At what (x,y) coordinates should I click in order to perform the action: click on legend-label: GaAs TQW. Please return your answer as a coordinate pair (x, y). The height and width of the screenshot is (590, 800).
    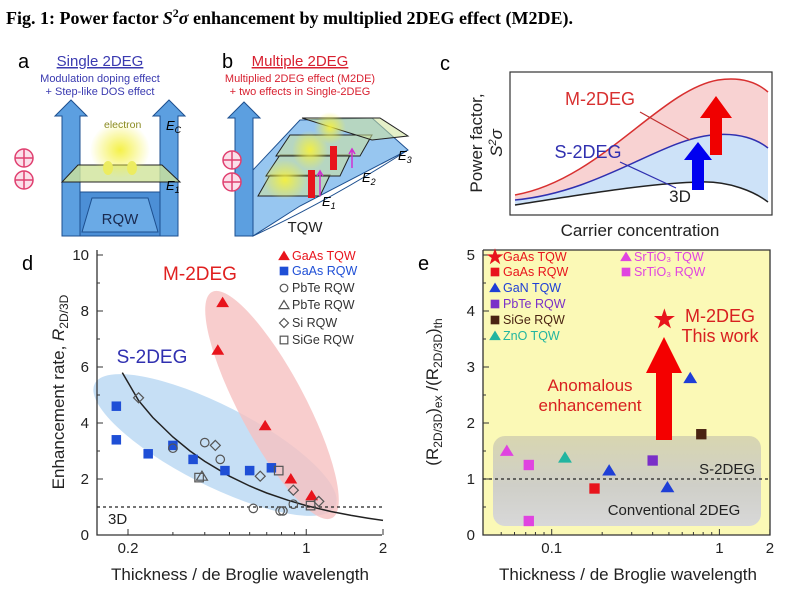
    Looking at the image, I should click on (535, 257).